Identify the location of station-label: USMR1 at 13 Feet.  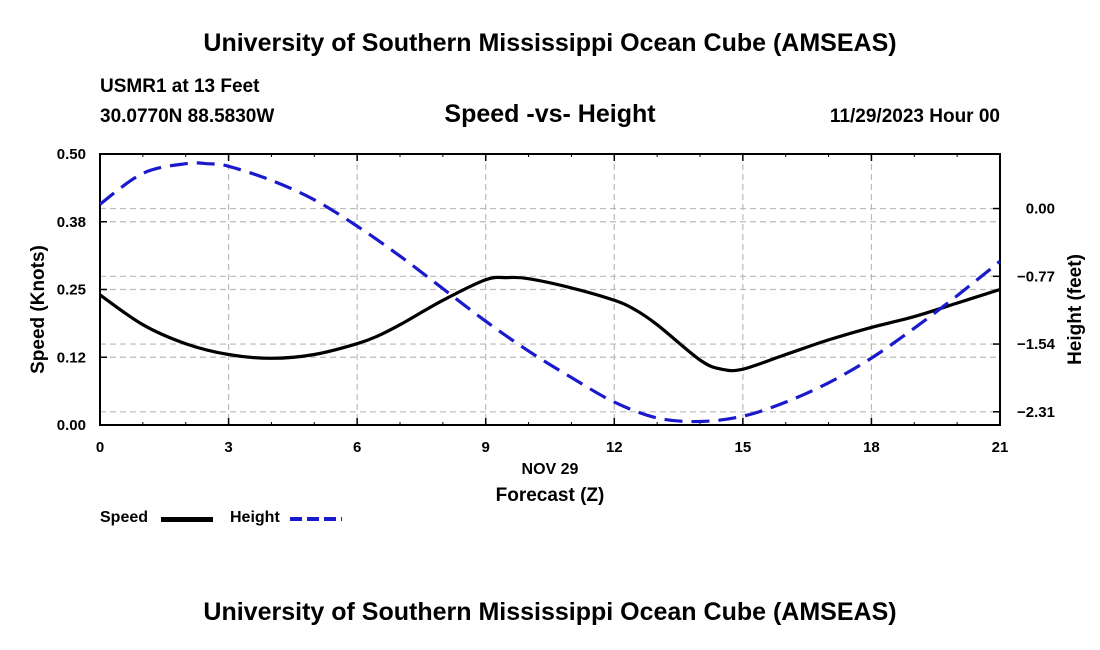
(180, 86).